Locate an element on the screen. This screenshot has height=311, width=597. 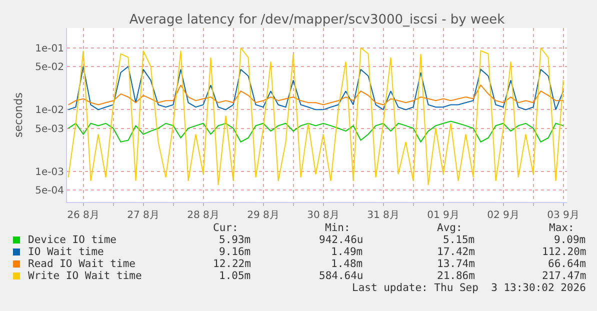
y-axis-title: seconds is located at coordinates (18, 115).